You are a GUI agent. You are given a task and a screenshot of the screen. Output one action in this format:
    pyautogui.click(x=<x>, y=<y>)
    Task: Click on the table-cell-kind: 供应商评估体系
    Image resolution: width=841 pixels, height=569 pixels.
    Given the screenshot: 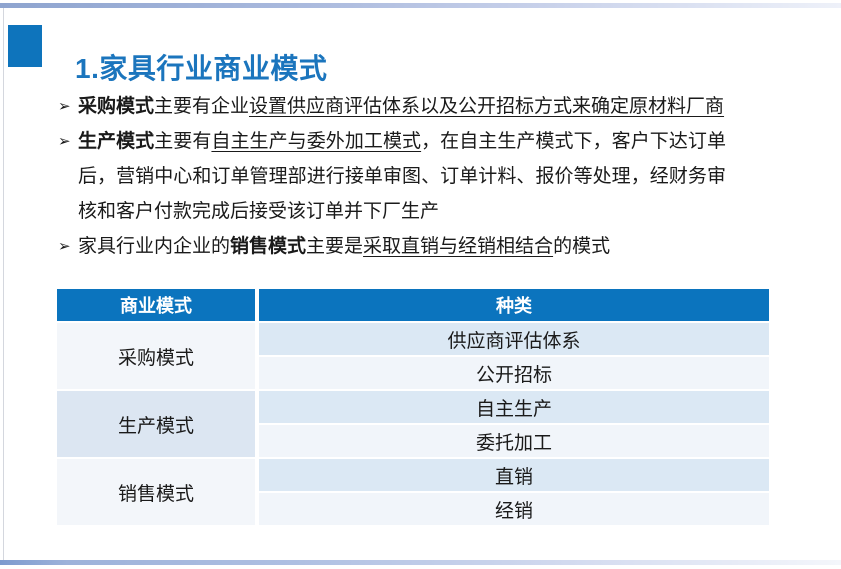 What is the action you would take?
    pyautogui.click(x=514, y=339)
    